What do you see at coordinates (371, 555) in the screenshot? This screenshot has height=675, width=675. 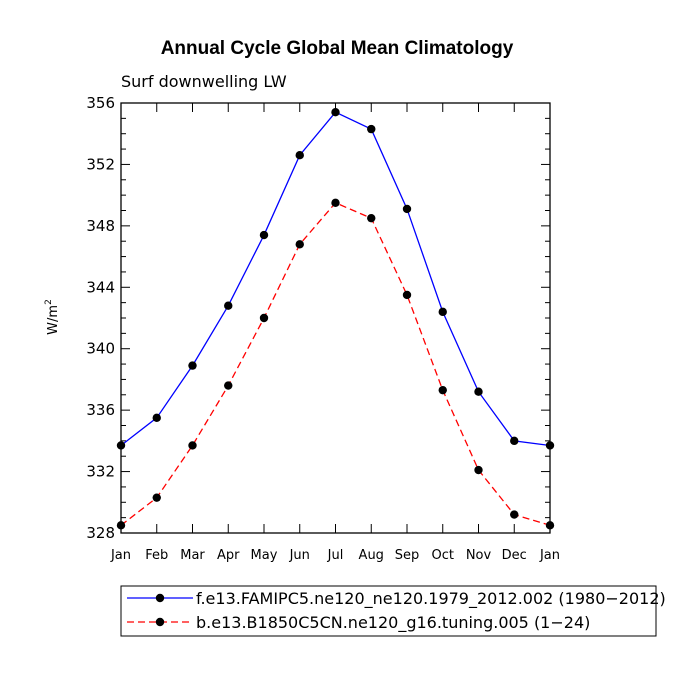 I see `x-tick-label: Aug` at bounding box center [371, 555].